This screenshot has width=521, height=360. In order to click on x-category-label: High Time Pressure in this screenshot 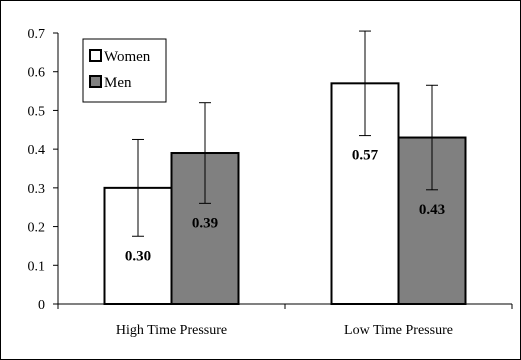, I will do `click(171, 330)`.